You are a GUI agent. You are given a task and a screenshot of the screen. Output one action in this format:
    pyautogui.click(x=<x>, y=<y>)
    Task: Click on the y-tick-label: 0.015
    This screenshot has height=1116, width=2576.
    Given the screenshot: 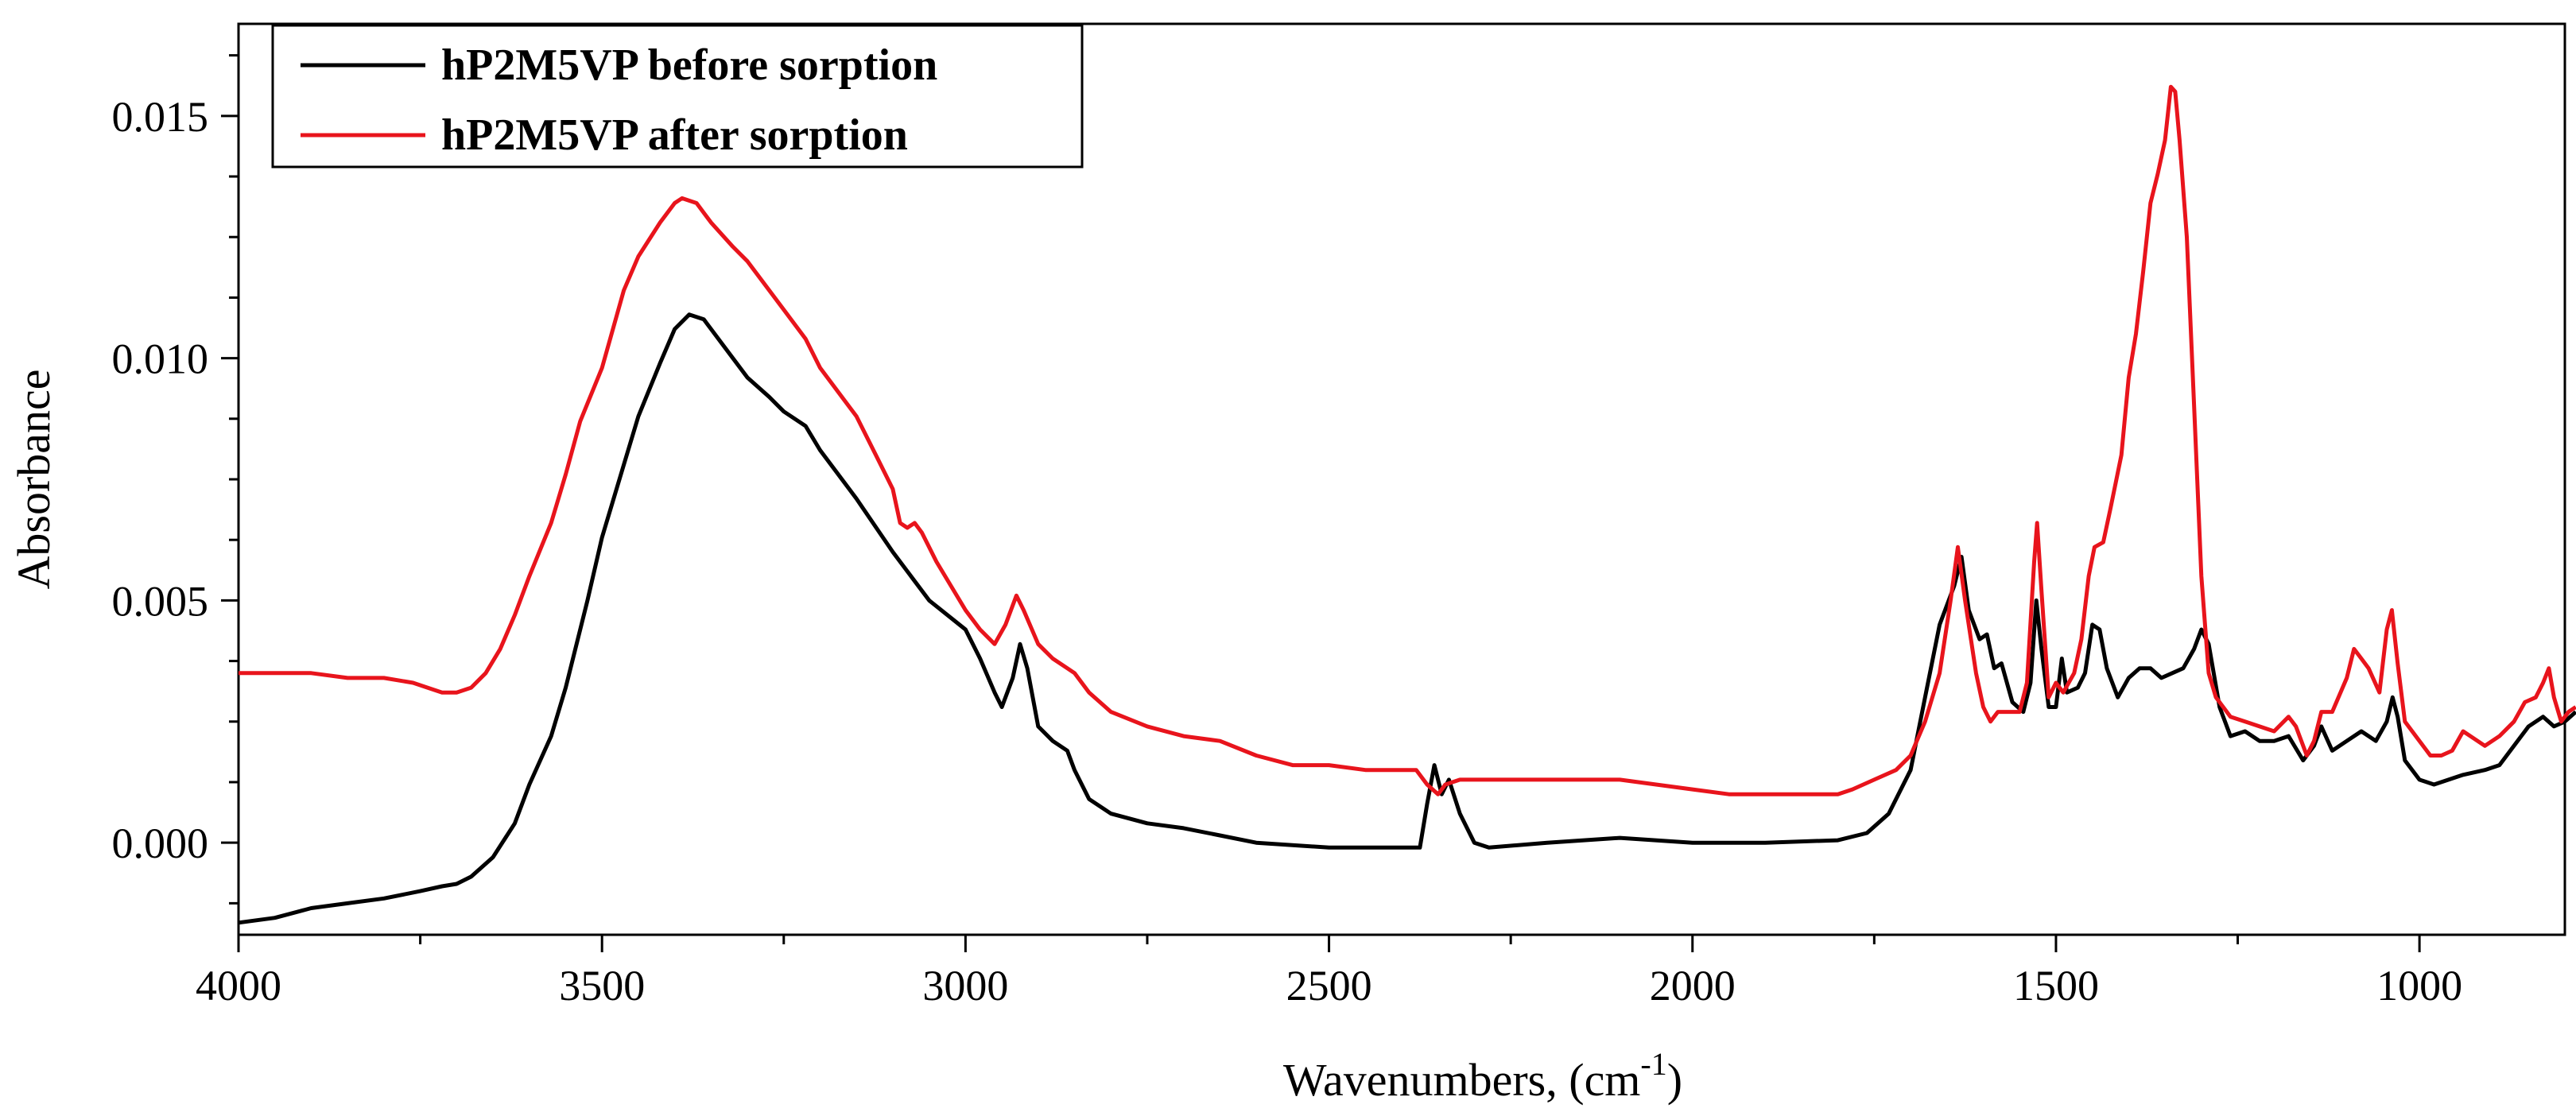 What is the action you would take?
    pyautogui.click(x=161, y=117)
    